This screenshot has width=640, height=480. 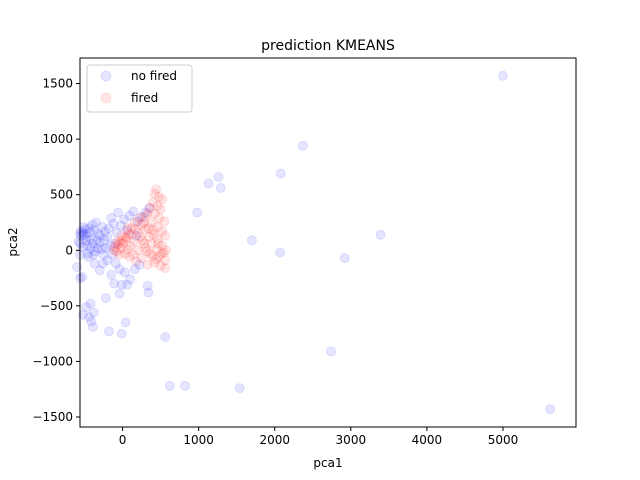 What do you see at coordinates (69, 250) in the screenshot?
I see `y-tick-label: 0` at bounding box center [69, 250].